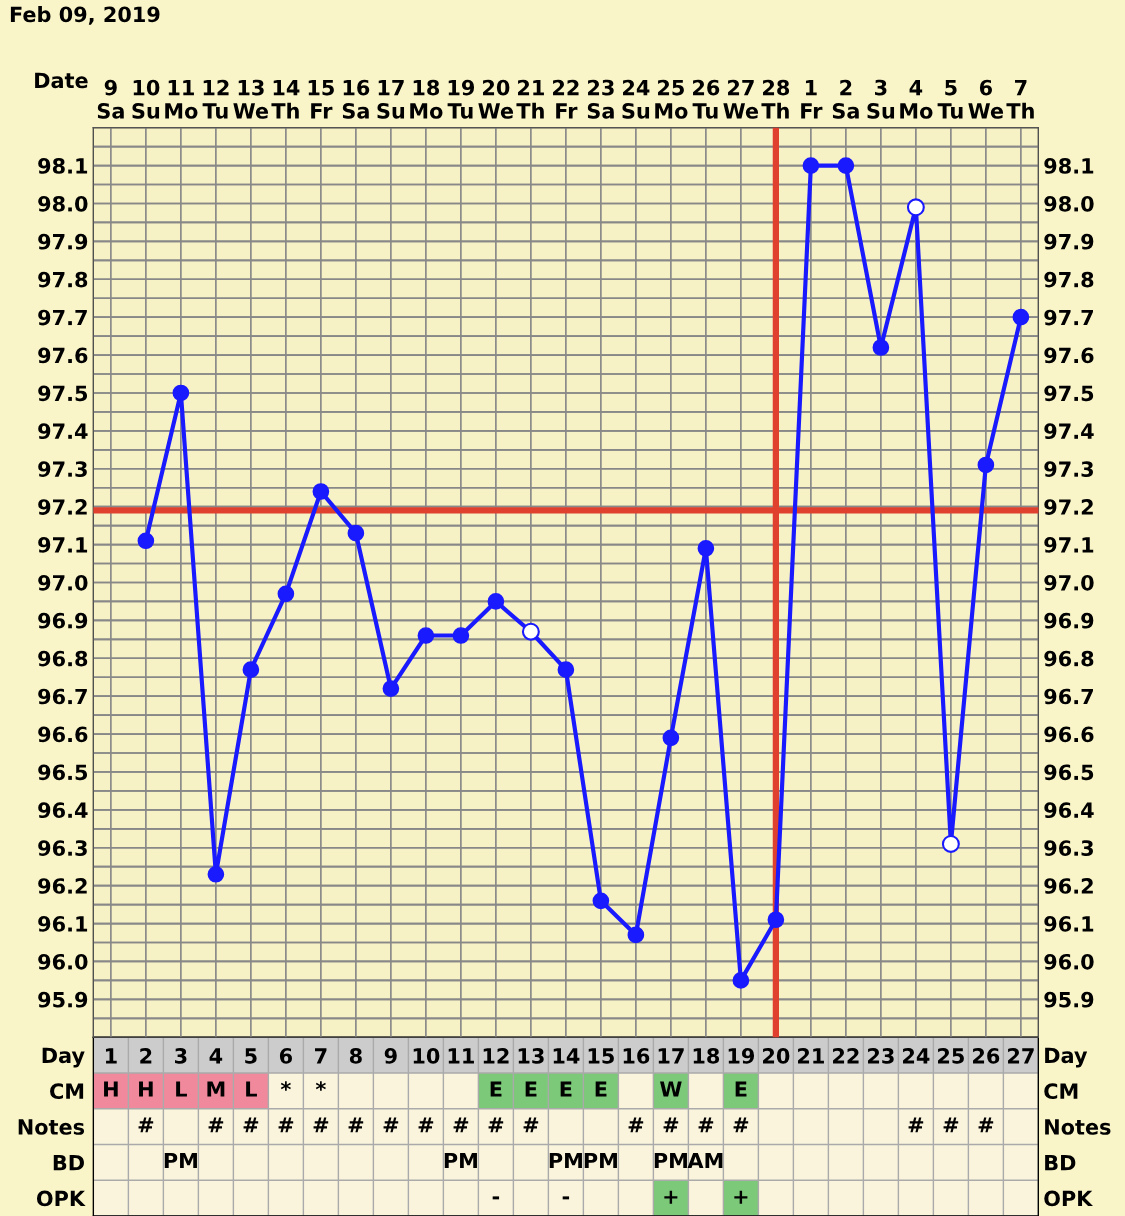  I want to click on x-tick-label: 24 Su, so click(636, 99).